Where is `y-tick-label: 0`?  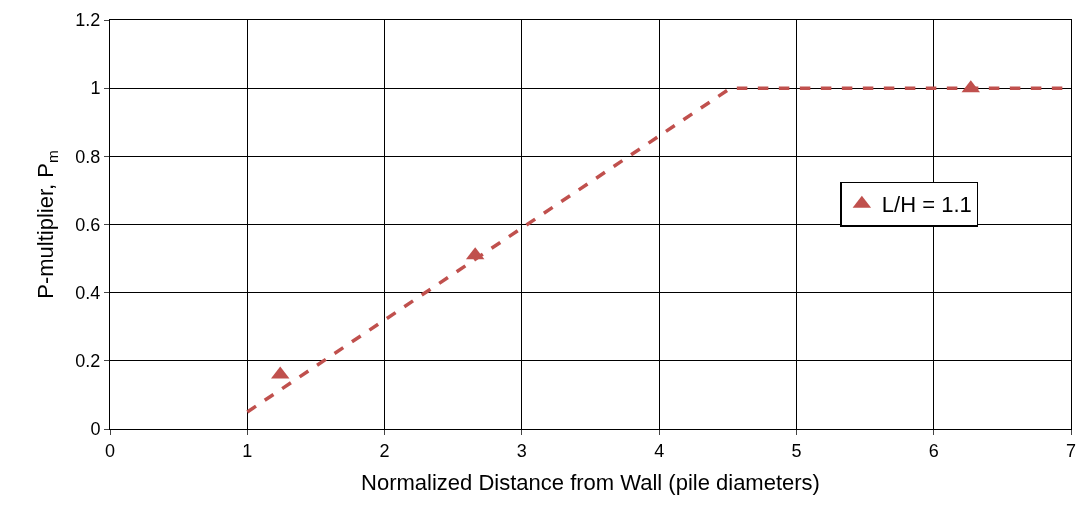 y-tick-label: 0 is located at coordinates (95, 429).